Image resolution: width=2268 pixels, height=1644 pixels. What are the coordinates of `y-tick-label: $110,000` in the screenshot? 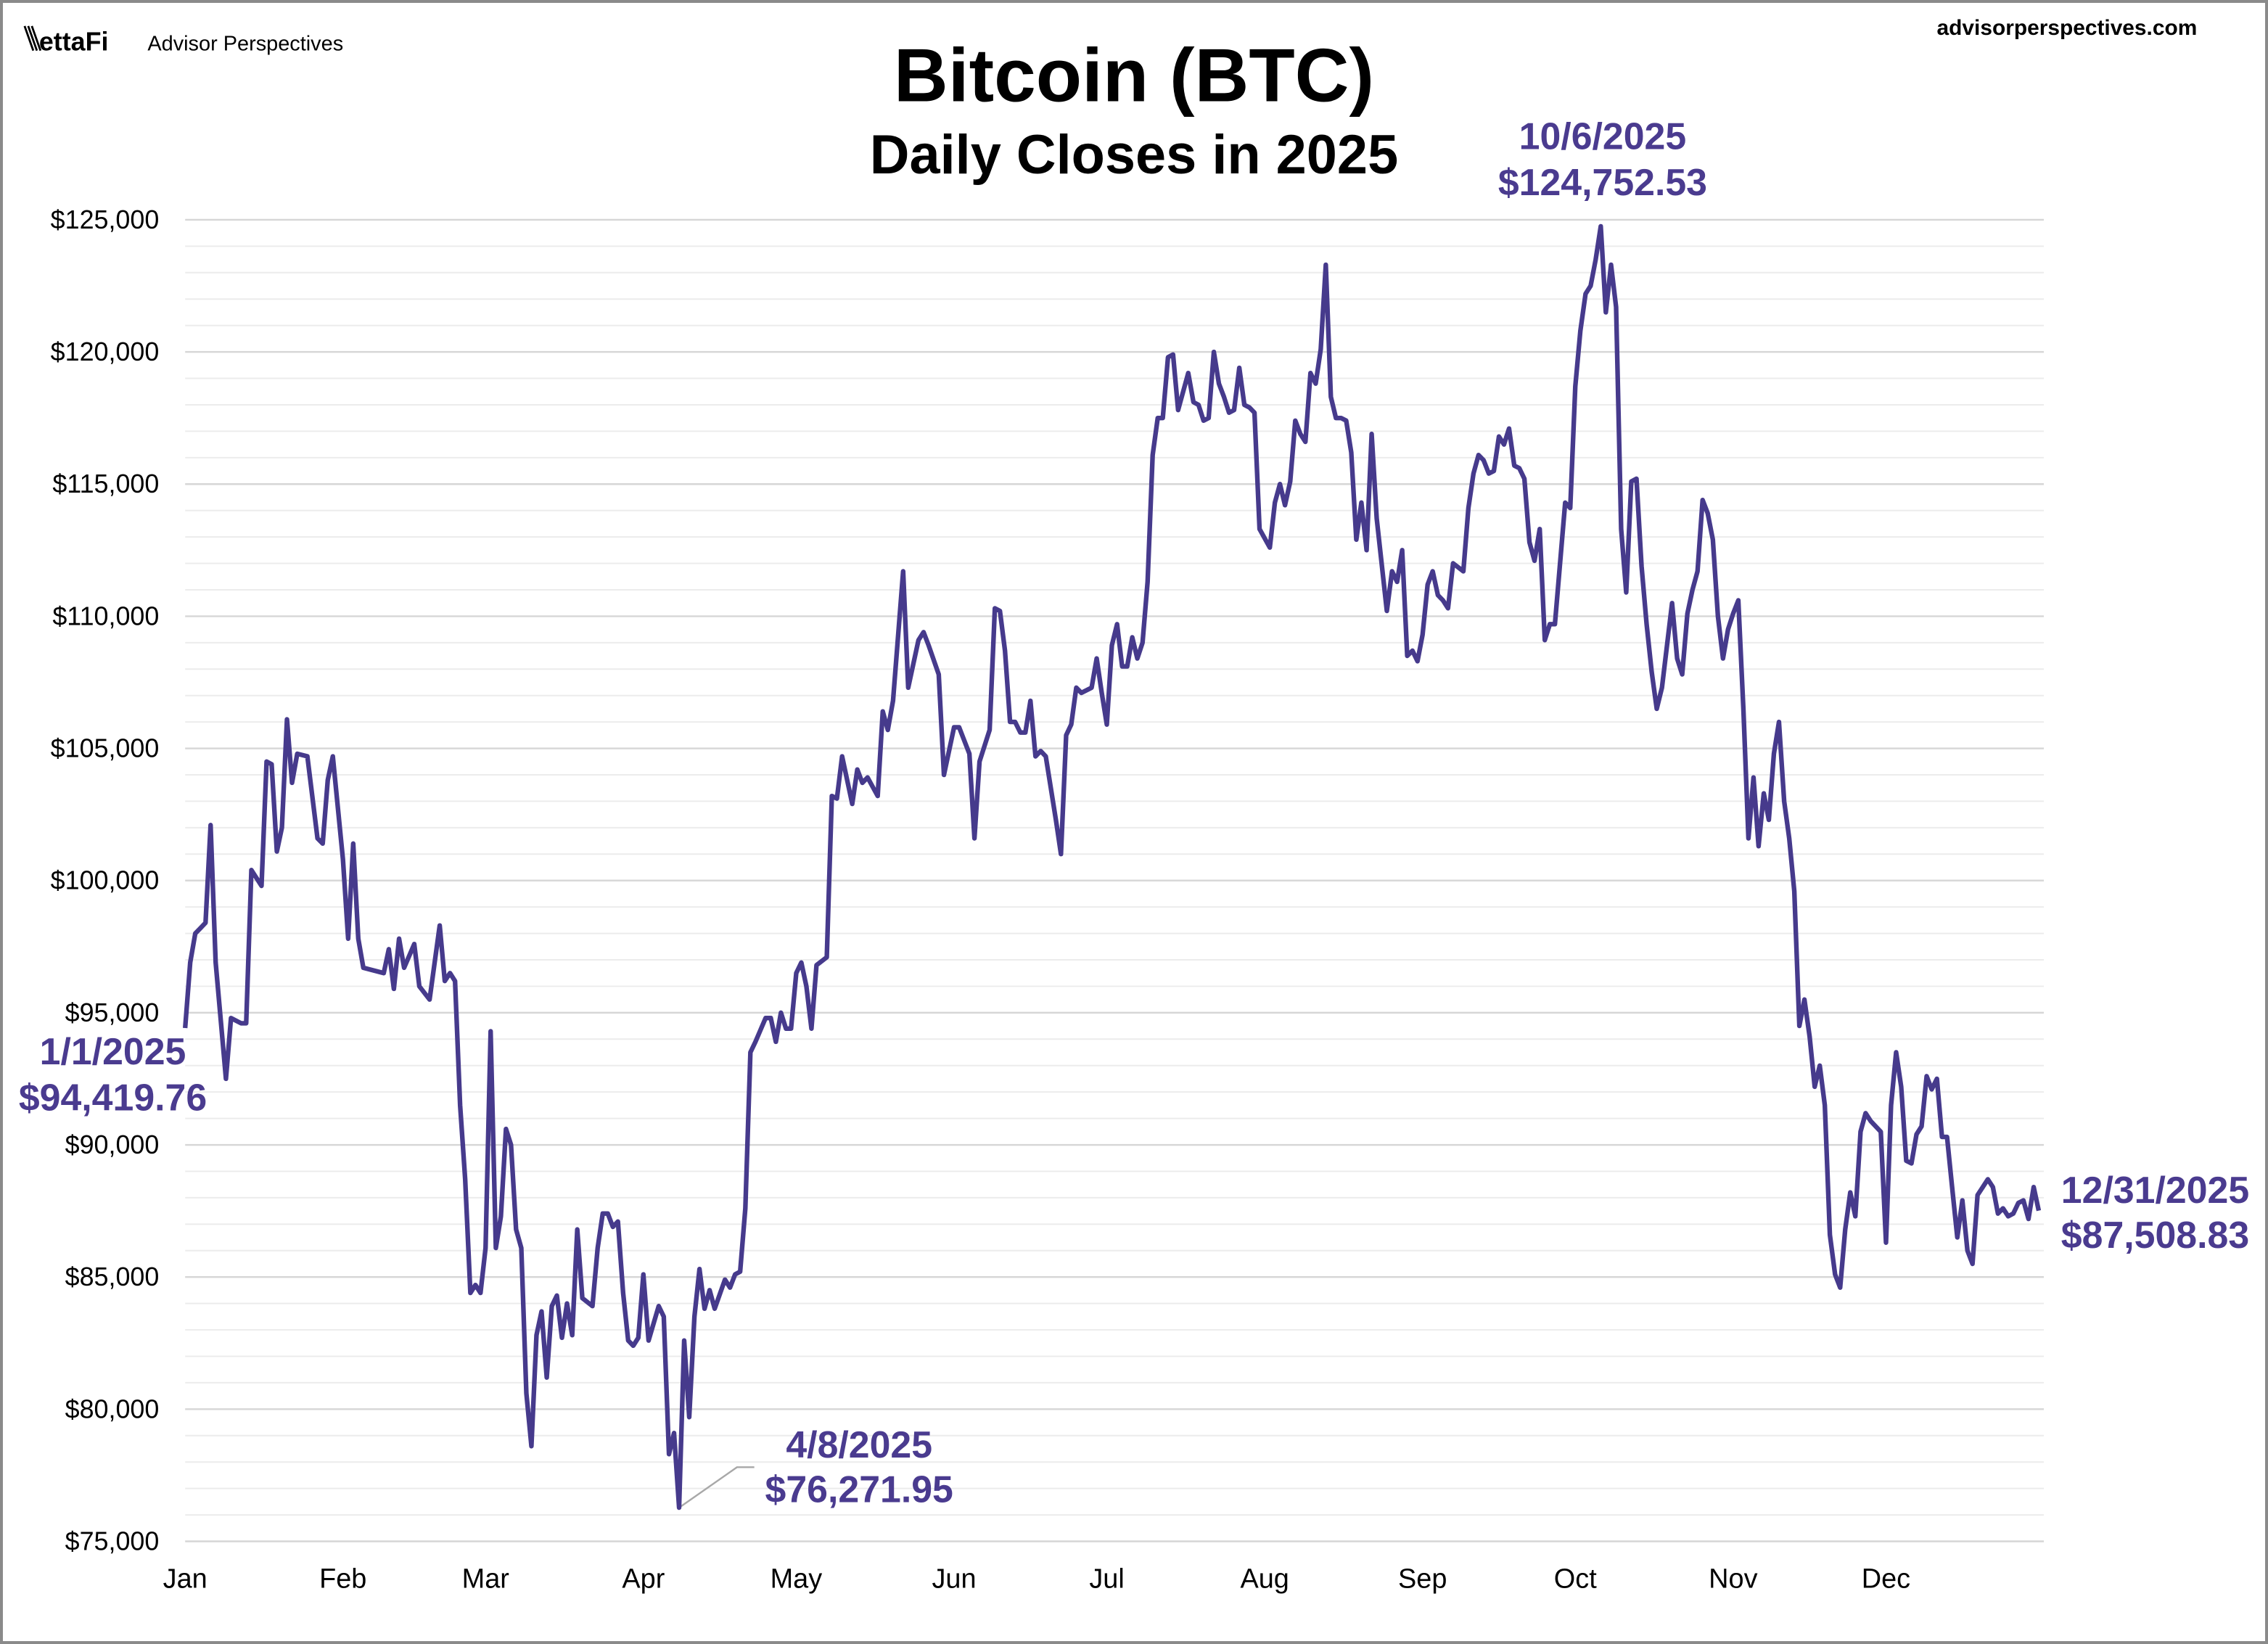 It's located at (106, 615).